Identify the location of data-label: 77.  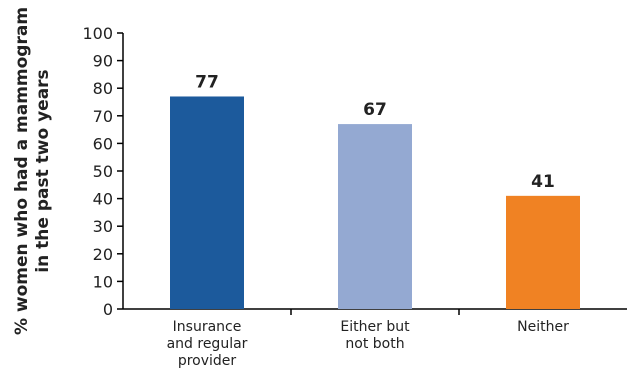
(207, 82).